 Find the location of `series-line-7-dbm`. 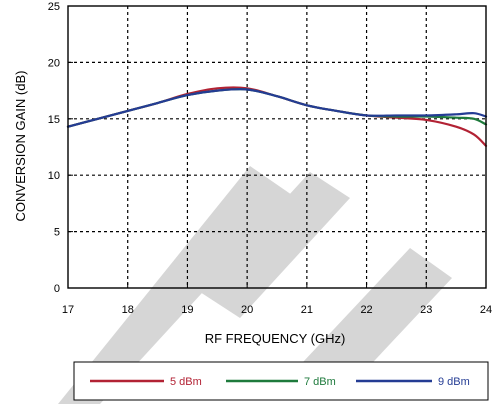

series-line-7-dbm is located at coordinates (277, 108).